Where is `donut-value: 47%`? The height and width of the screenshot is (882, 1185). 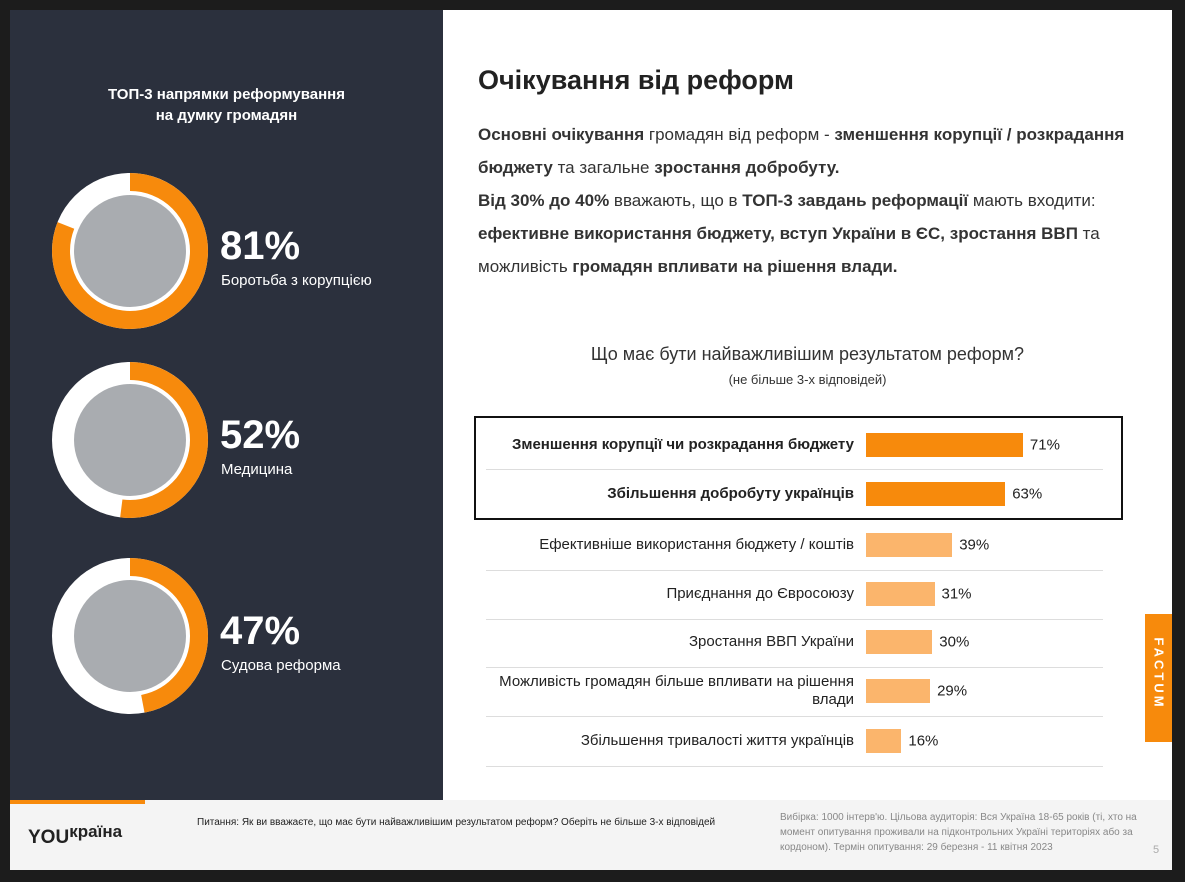 donut-value: 47% is located at coordinates (260, 631).